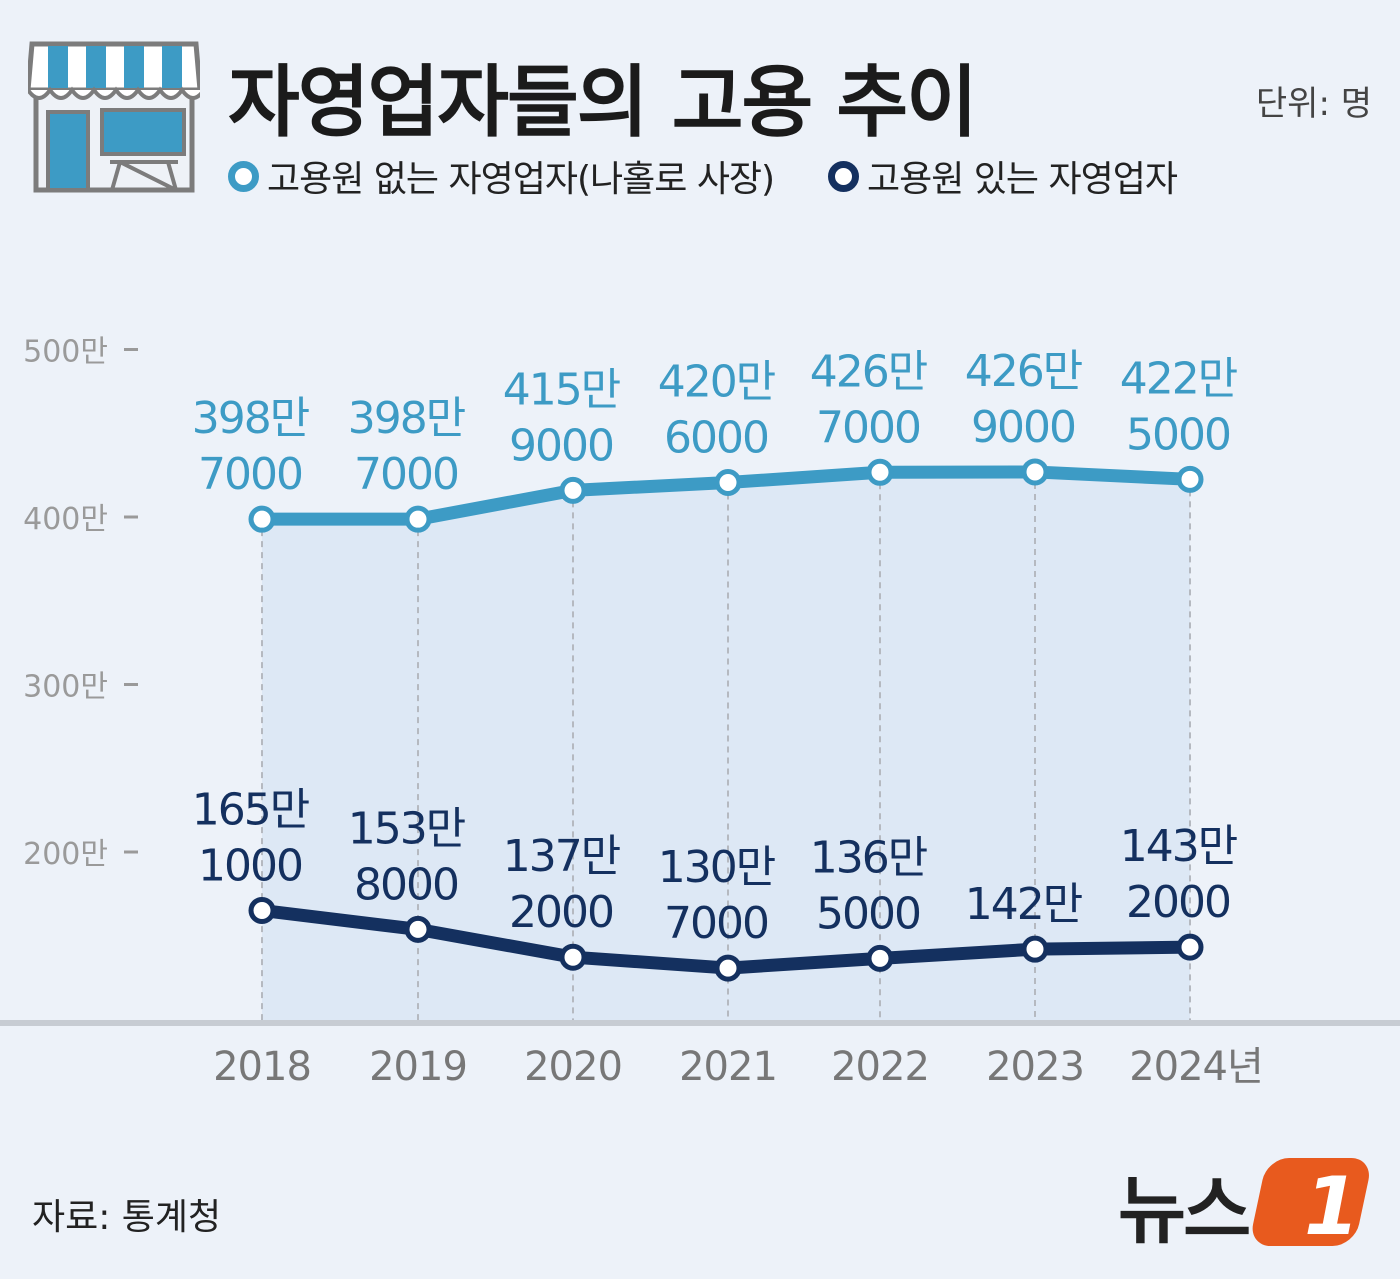 The height and width of the screenshot is (1279, 1400). I want to click on series-with-employees-data-label: 130만, so click(716, 867).